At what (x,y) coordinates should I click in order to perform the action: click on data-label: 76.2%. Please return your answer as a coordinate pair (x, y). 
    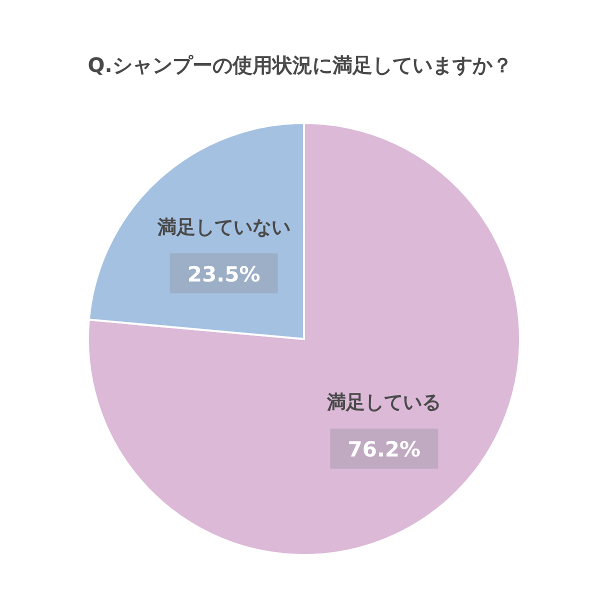
    Looking at the image, I should click on (384, 450).